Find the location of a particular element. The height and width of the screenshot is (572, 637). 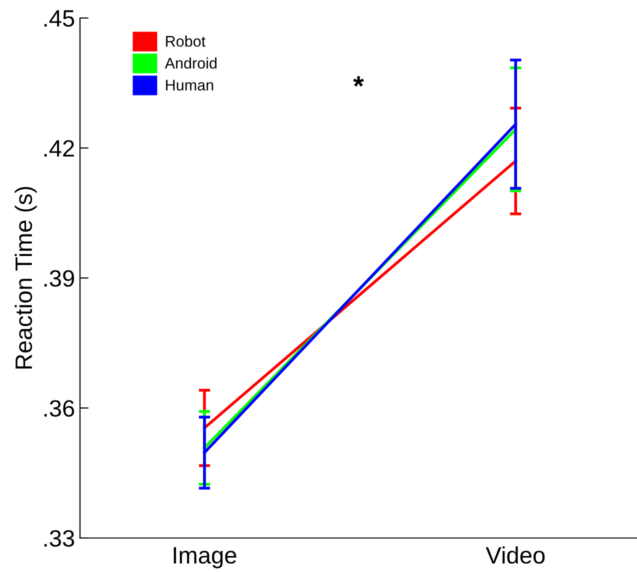

y-tick-label: .33 is located at coordinates (59, 538).